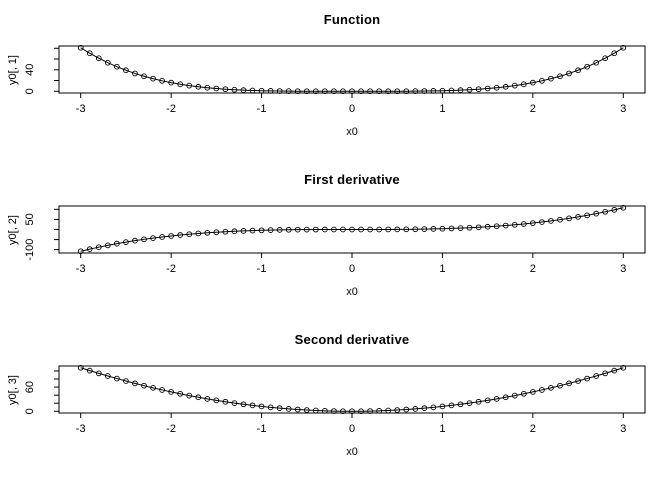  Describe the element at coordinates (352, 109) in the screenshot. I see `x-axis-tick-label: 0` at that location.